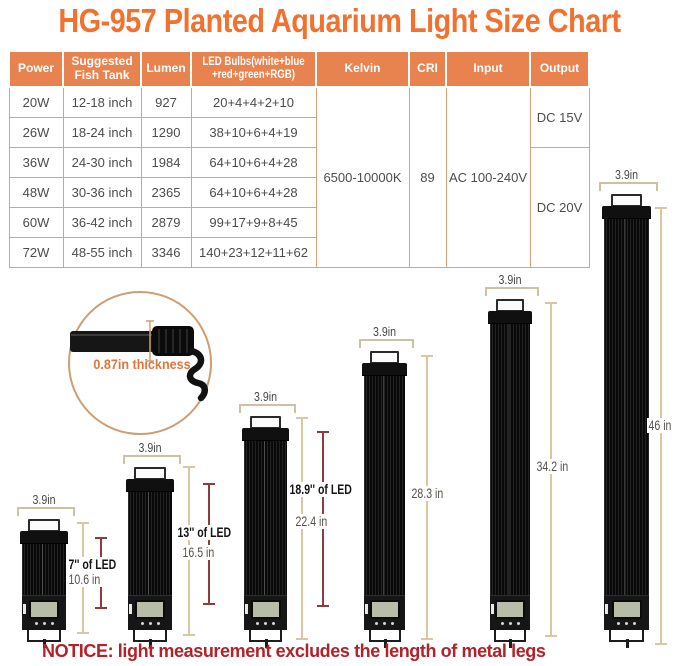 The height and width of the screenshot is (666, 679). I want to click on cell-lumen: 927, so click(166, 102).